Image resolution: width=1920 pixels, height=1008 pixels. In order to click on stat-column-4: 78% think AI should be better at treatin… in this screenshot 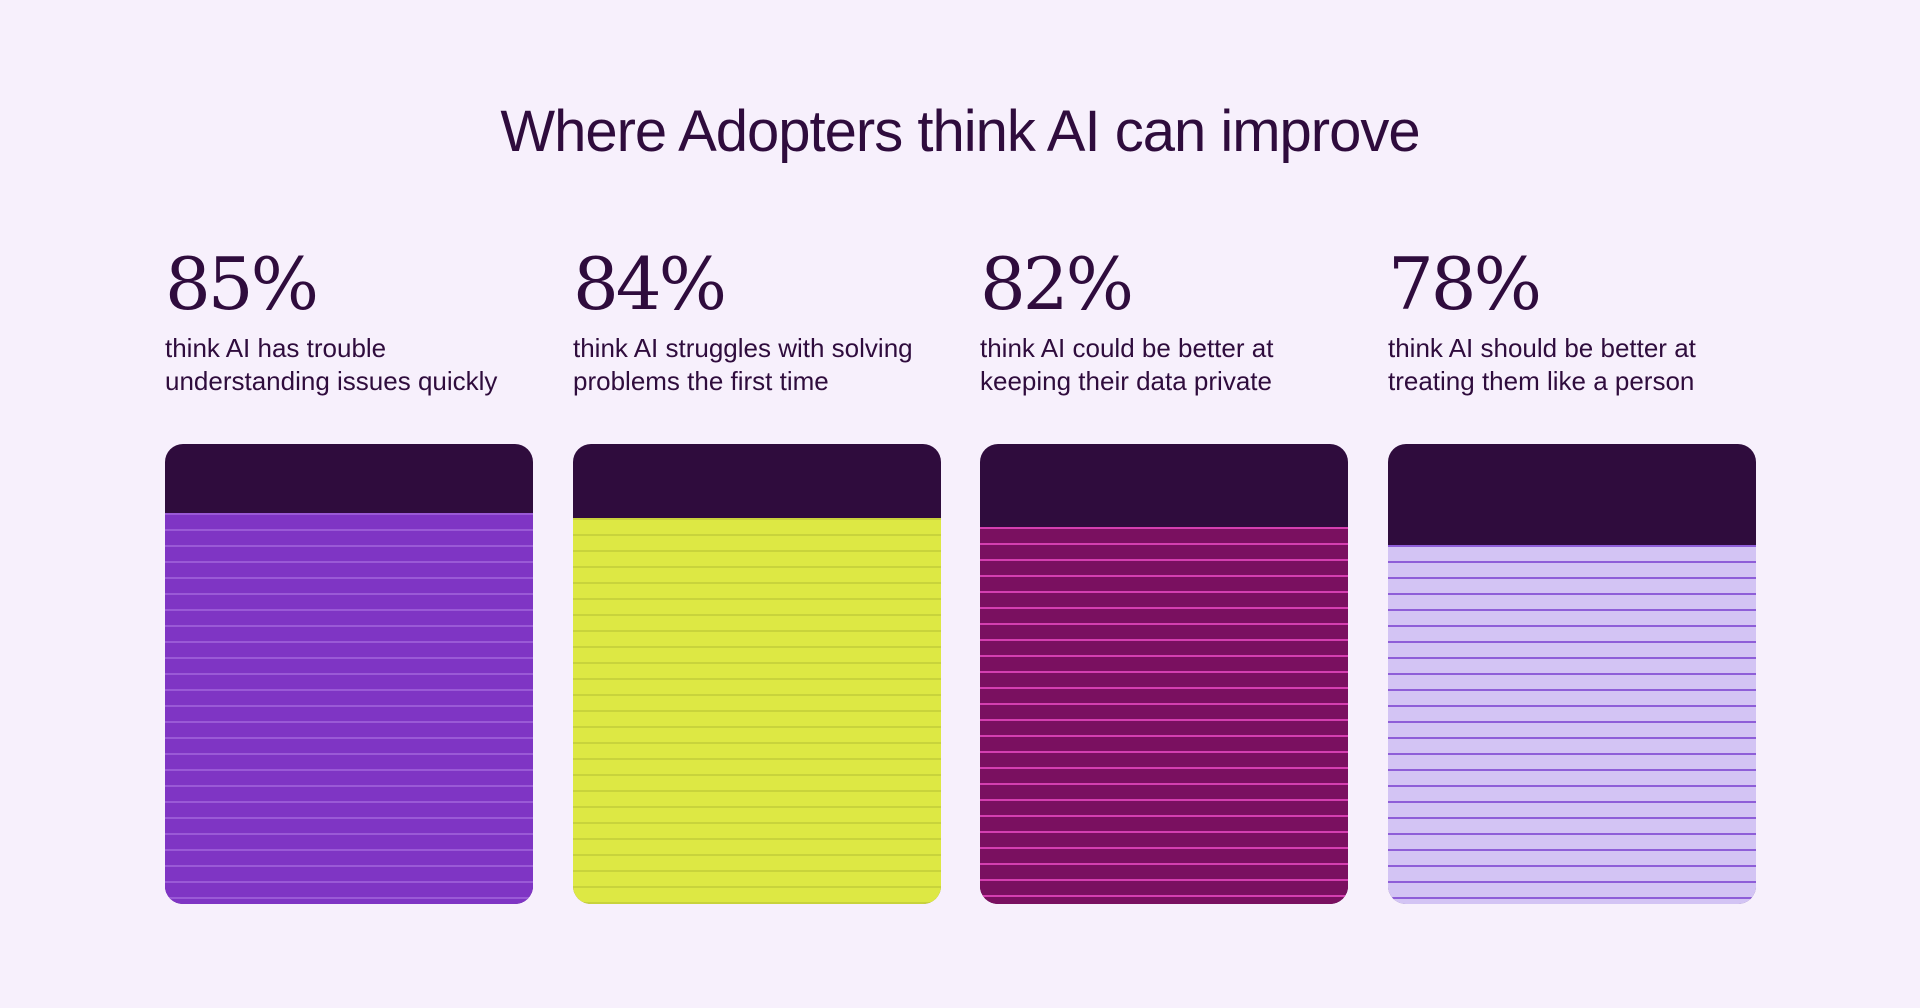, I will do `click(1573, 571)`.